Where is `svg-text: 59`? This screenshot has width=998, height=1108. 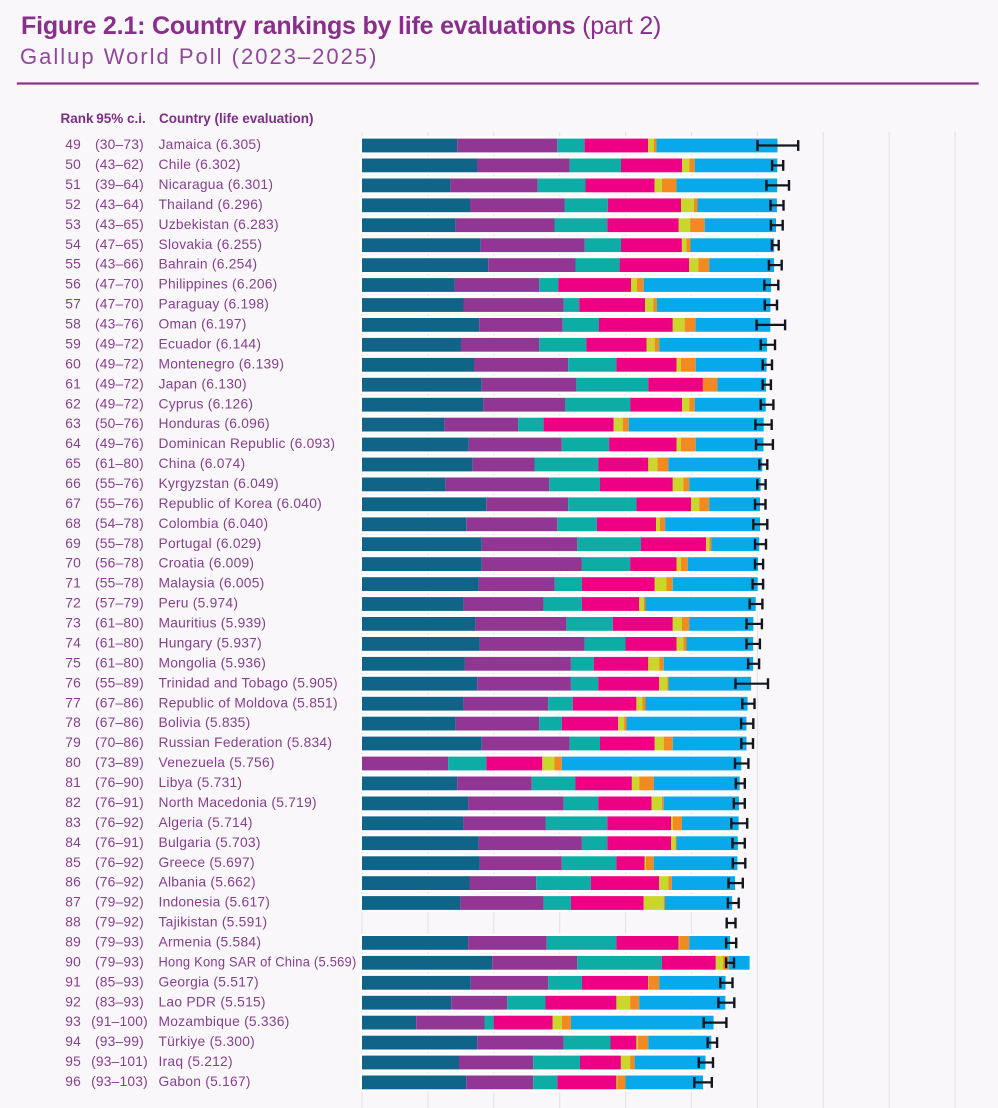
svg-text: 59 is located at coordinates (73, 343).